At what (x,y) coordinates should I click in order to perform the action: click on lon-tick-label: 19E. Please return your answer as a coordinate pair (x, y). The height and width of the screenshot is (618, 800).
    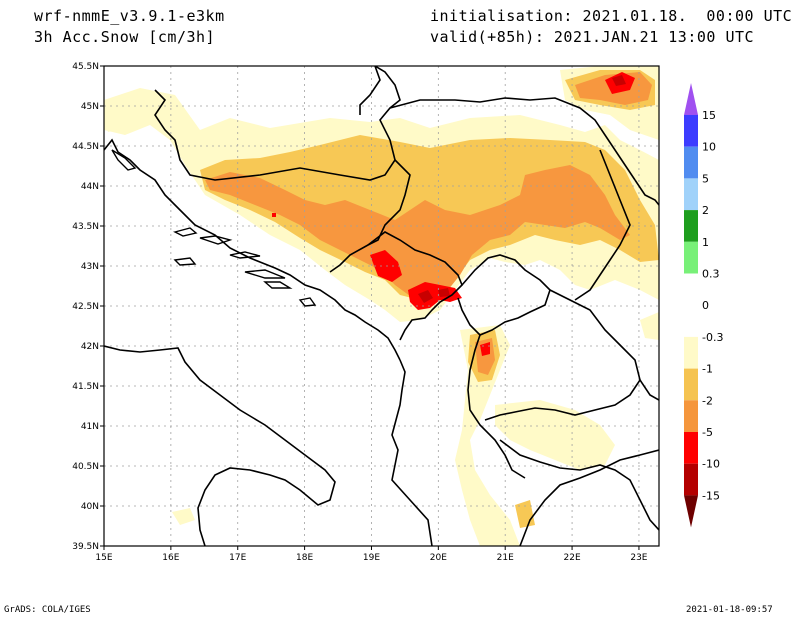
    Looking at the image, I should click on (371, 558).